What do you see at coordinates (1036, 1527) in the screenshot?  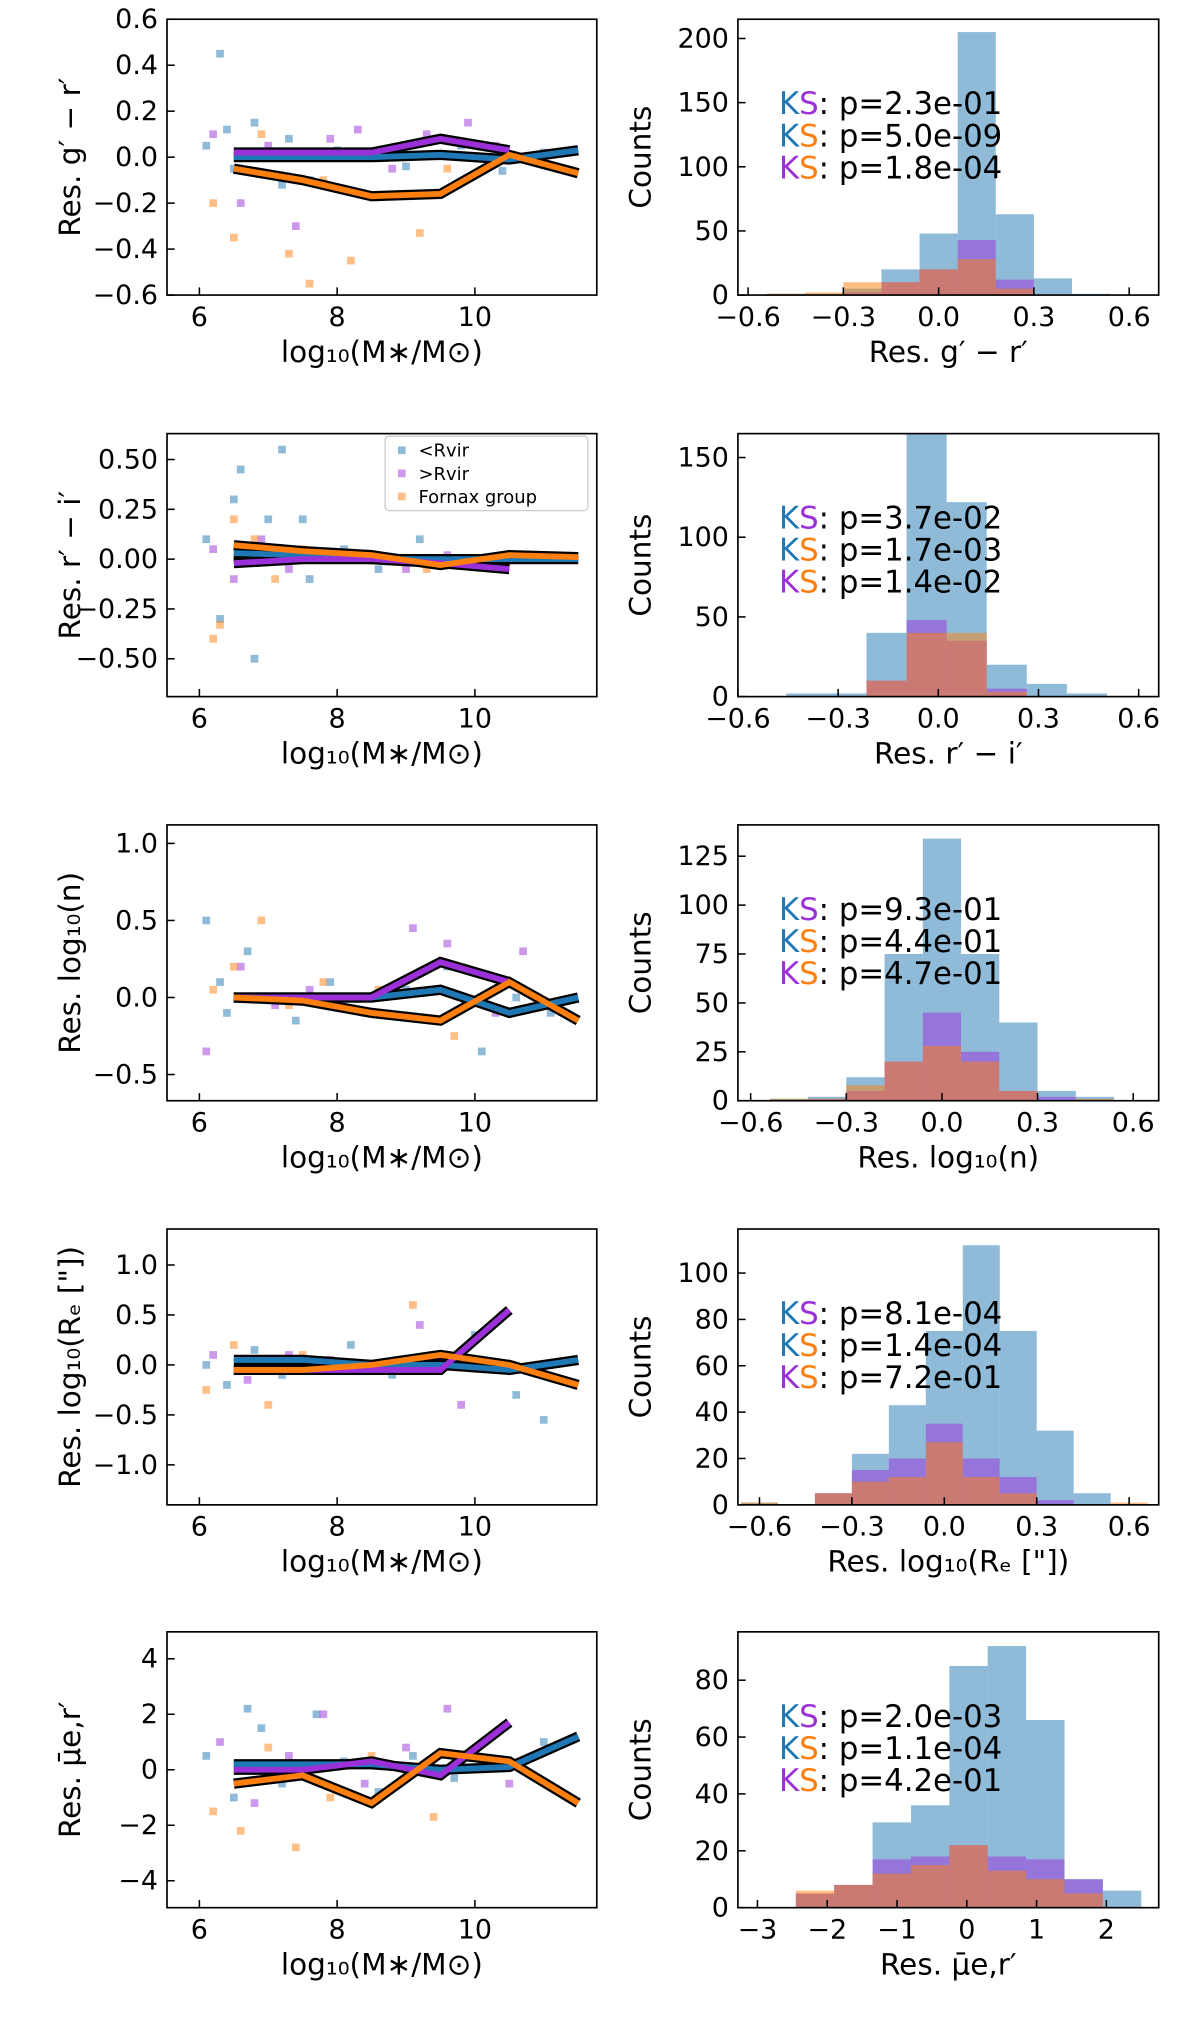 I see `x-tick-label: 0.3` at bounding box center [1036, 1527].